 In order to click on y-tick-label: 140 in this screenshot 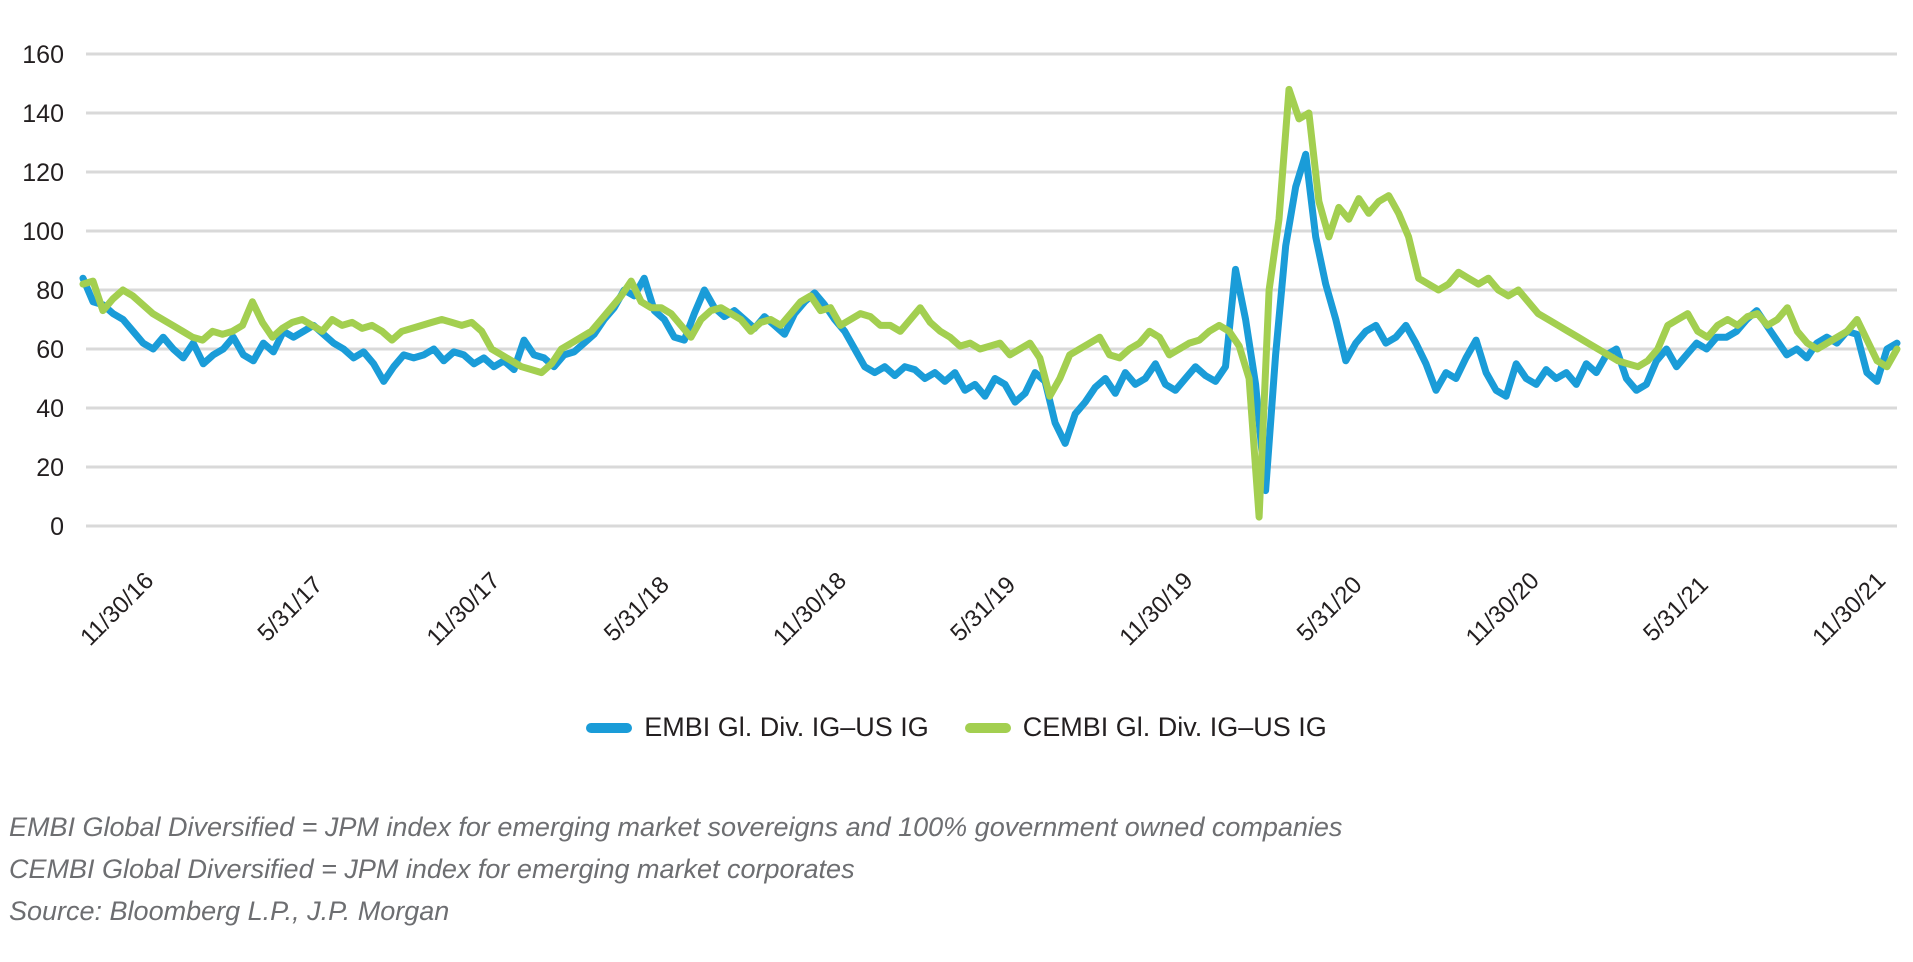, I will do `click(43, 114)`.